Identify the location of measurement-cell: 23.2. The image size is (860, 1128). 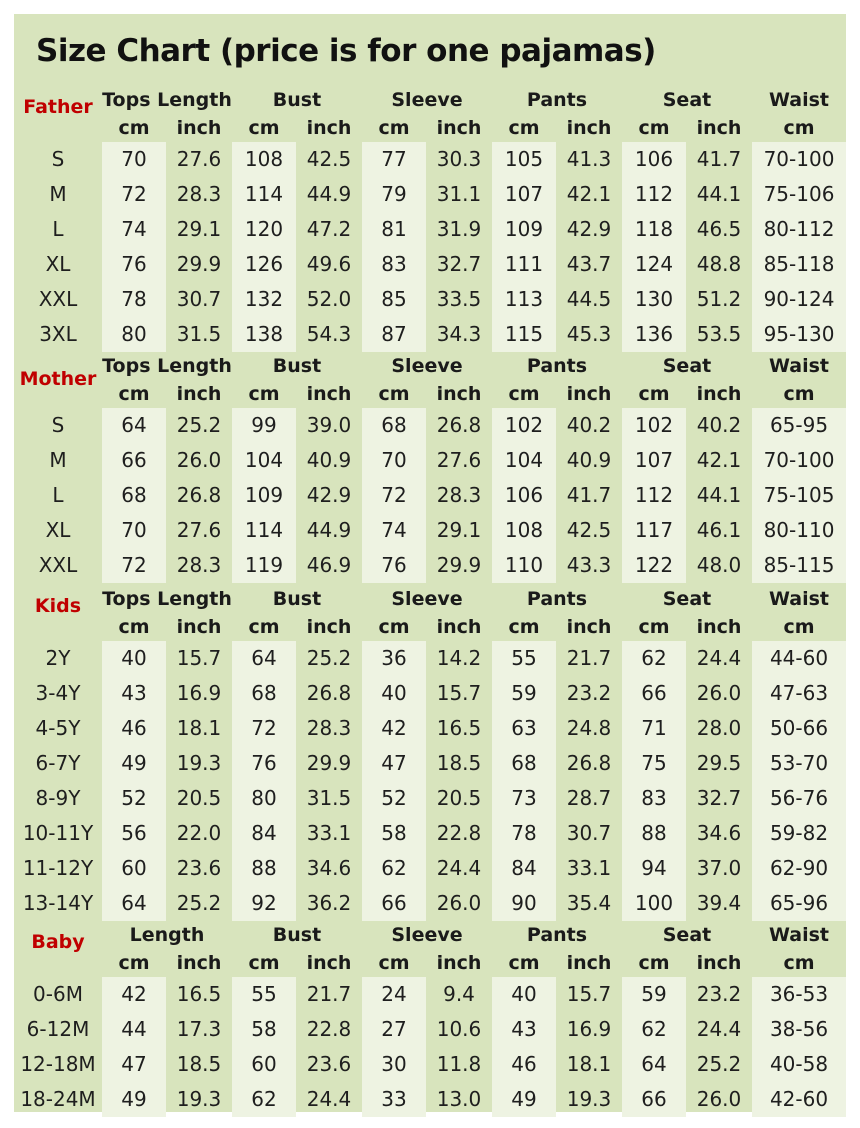
(719, 994).